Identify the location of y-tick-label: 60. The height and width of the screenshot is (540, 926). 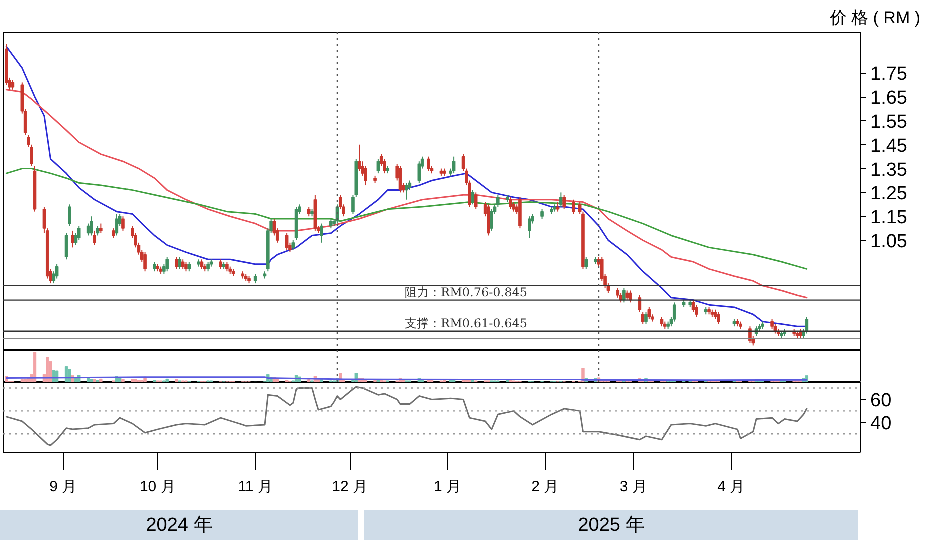
(881, 401).